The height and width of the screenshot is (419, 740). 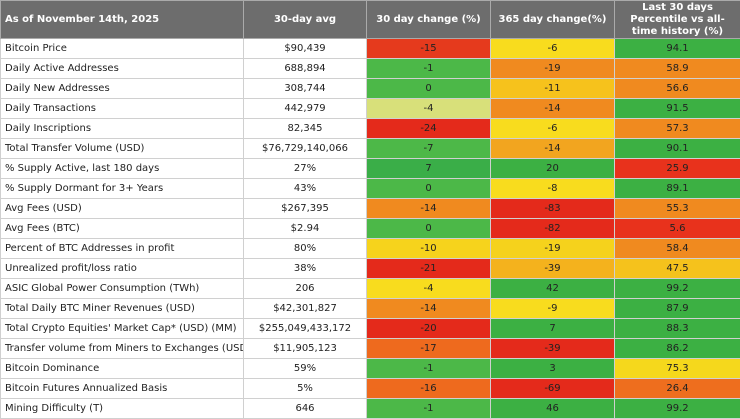 What do you see at coordinates (305, 20) in the screenshot?
I see `header-cell: 30-day avg` at bounding box center [305, 20].